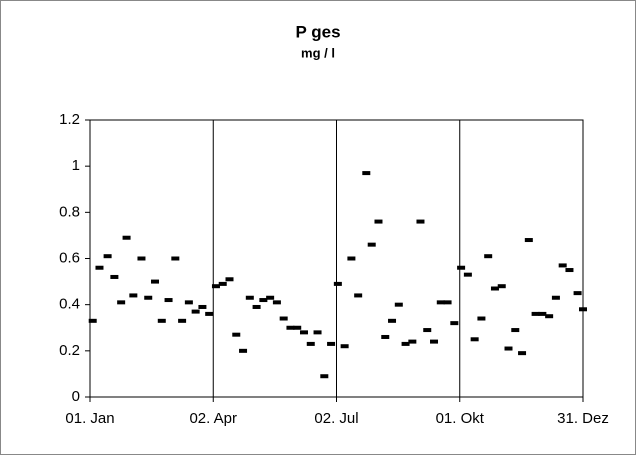 This screenshot has height=461, width=636. I want to click on y-tick-label: 0.6, so click(69, 257).